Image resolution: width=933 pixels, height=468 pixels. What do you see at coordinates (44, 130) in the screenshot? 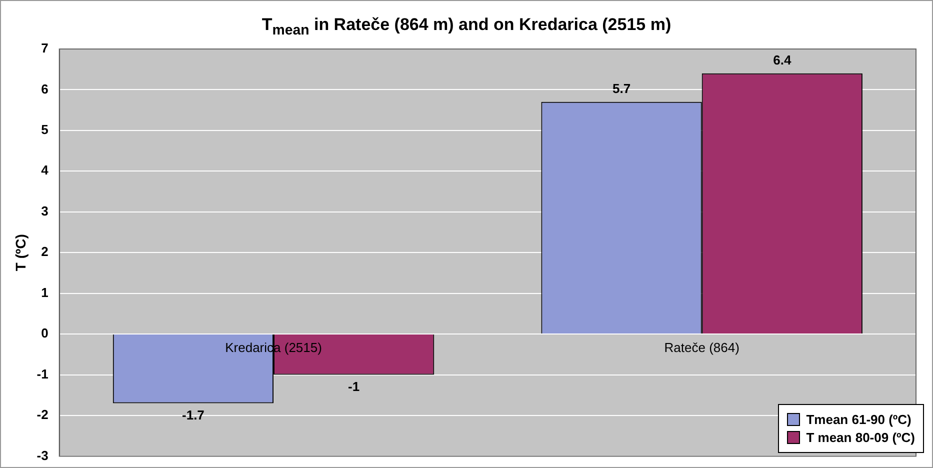
I see `y-tick-label: 5` at bounding box center [44, 130].